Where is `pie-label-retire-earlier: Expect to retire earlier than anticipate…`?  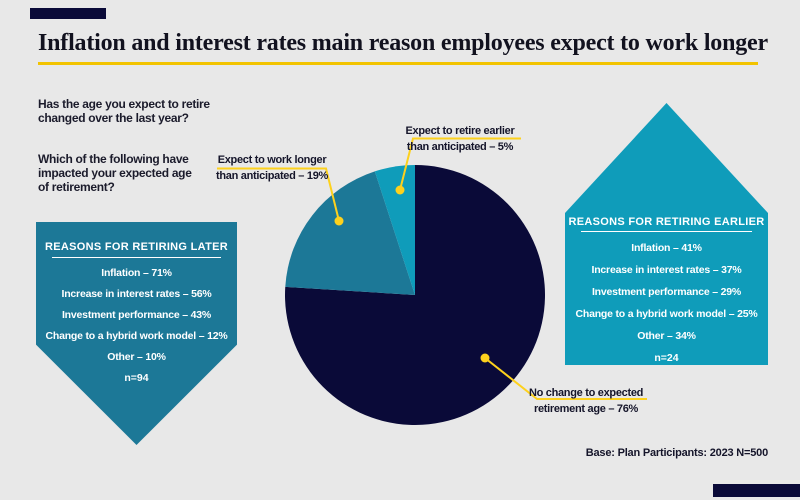
pie-label-retire-earlier: Expect to retire earlier than anticipate… is located at coordinates (460, 139).